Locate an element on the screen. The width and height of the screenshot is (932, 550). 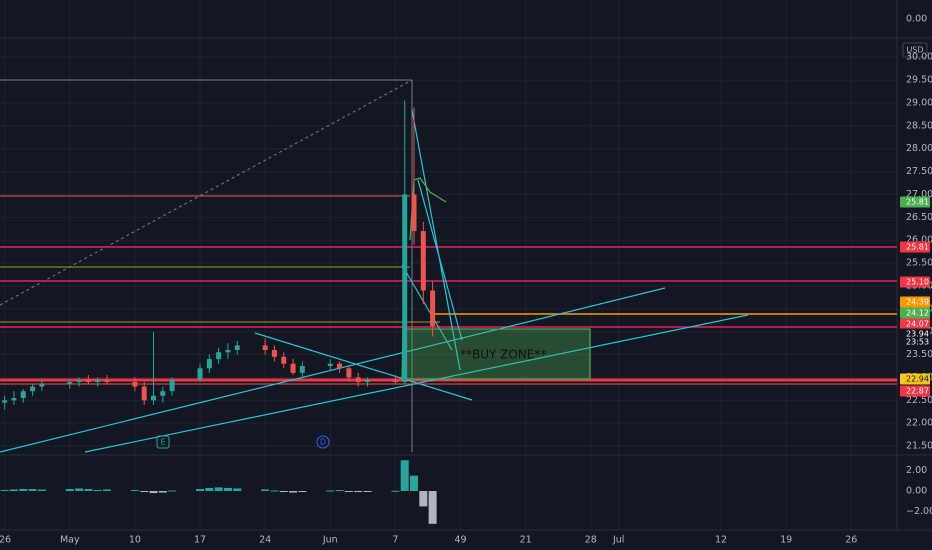
x-tick-label: 24 is located at coordinates (265, 540).